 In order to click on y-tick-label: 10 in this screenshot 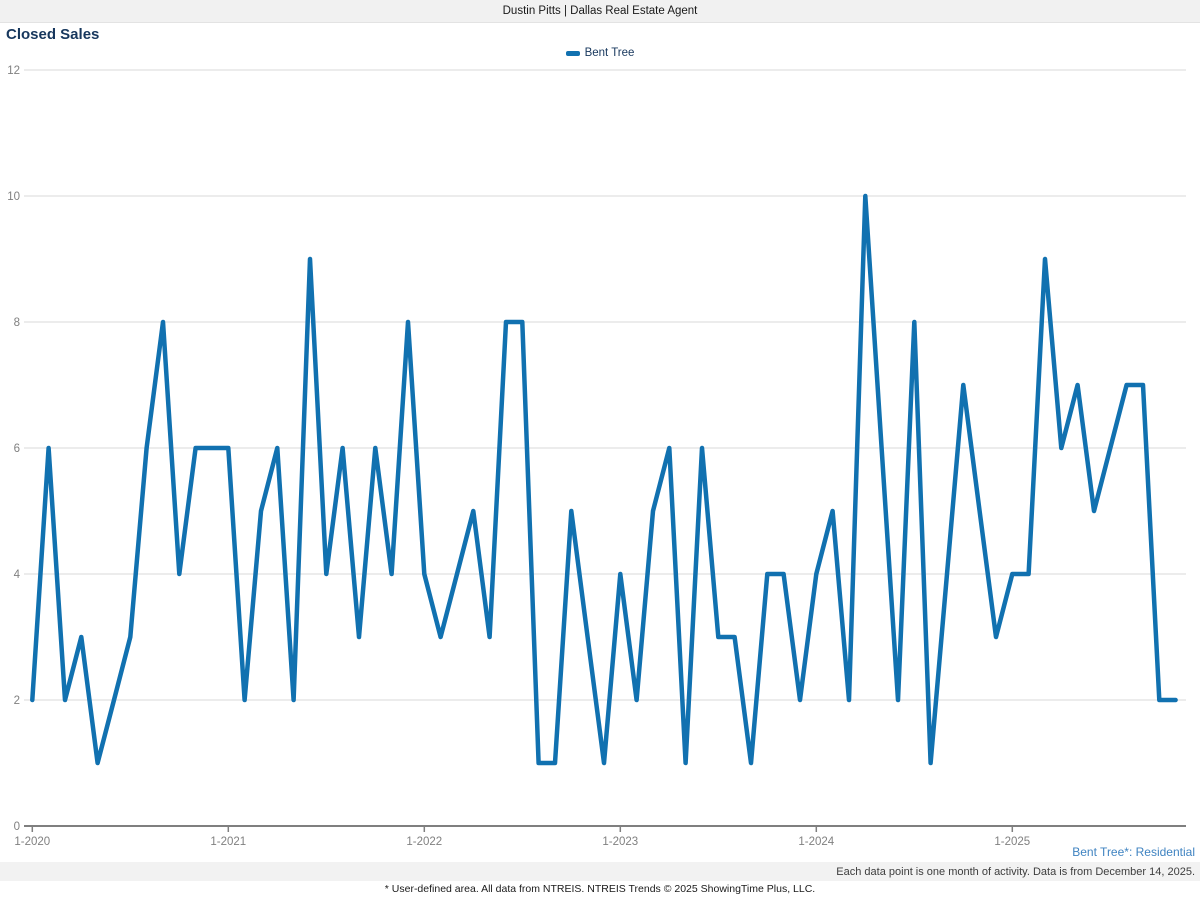, I will do `click(13, 197)`.